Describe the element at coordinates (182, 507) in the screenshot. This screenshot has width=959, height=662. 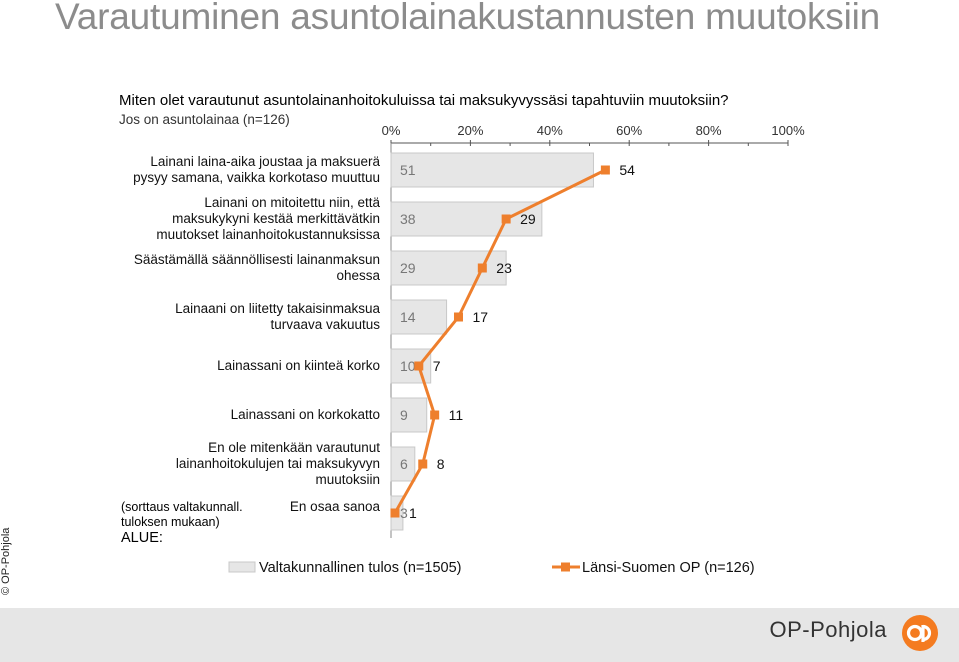
I see `sort-note-line1: (sorttaus valtakunnall.` at that location.